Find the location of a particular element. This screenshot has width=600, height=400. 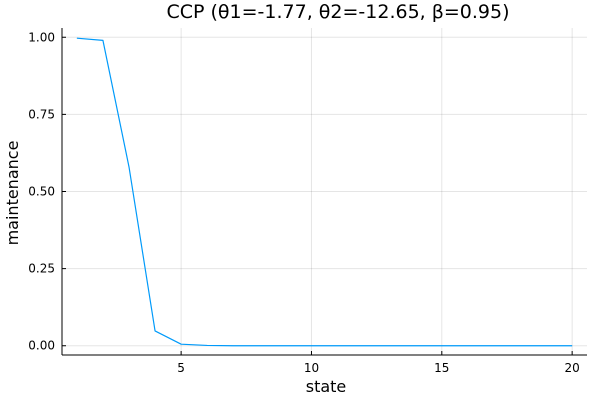

y-axis-label: maintenance is located at coordinates (12, 193).